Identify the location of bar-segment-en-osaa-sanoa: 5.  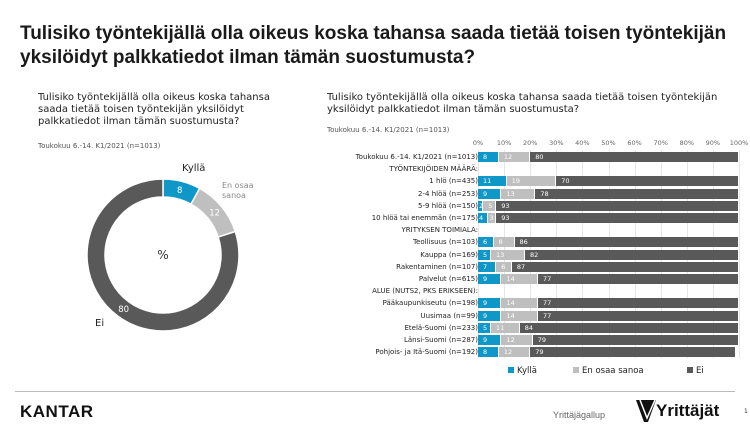
(489, 205).